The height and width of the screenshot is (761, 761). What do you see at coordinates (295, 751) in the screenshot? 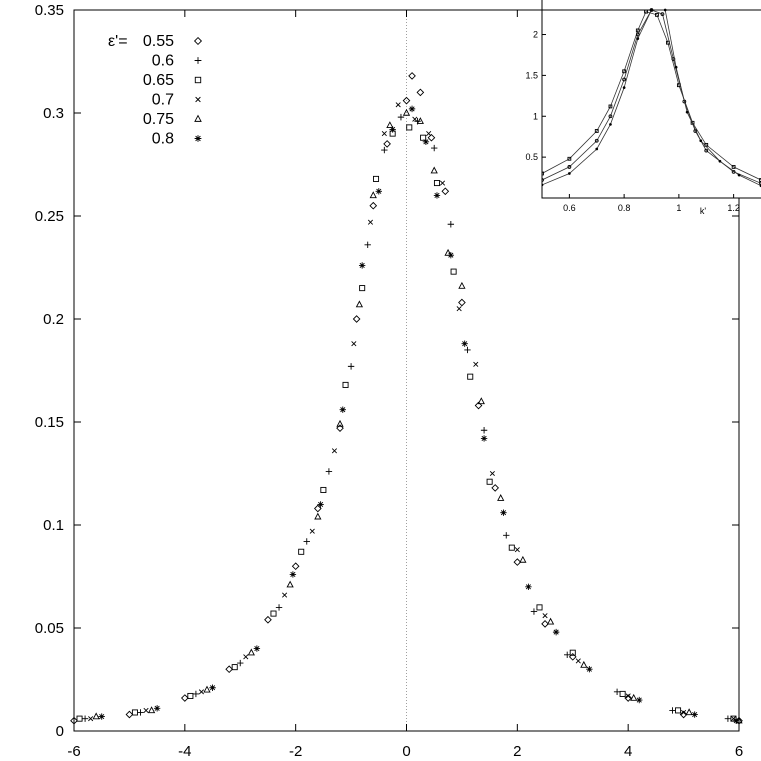
I see `x-tick-label: -2` at bounding box center [295, 751].